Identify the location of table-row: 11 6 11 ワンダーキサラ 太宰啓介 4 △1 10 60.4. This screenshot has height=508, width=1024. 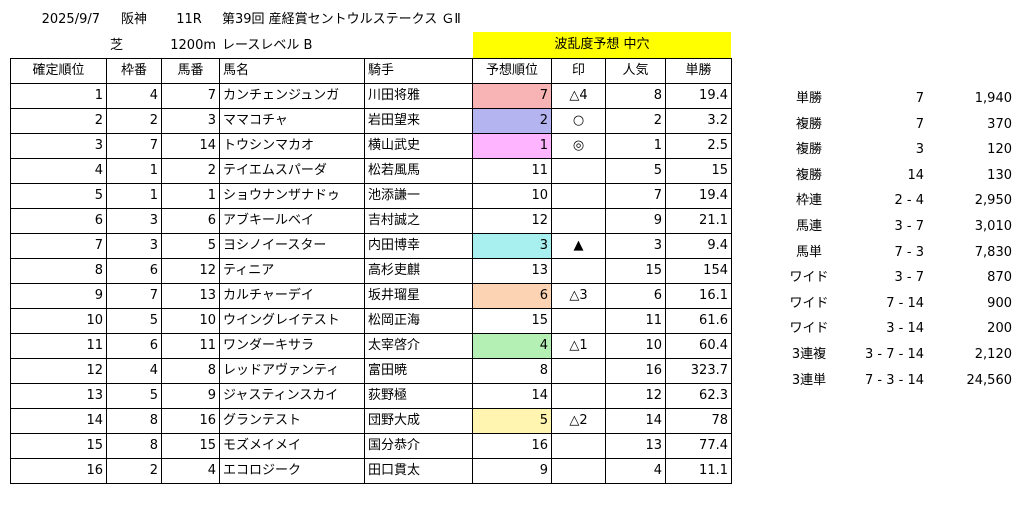
(371, 346).